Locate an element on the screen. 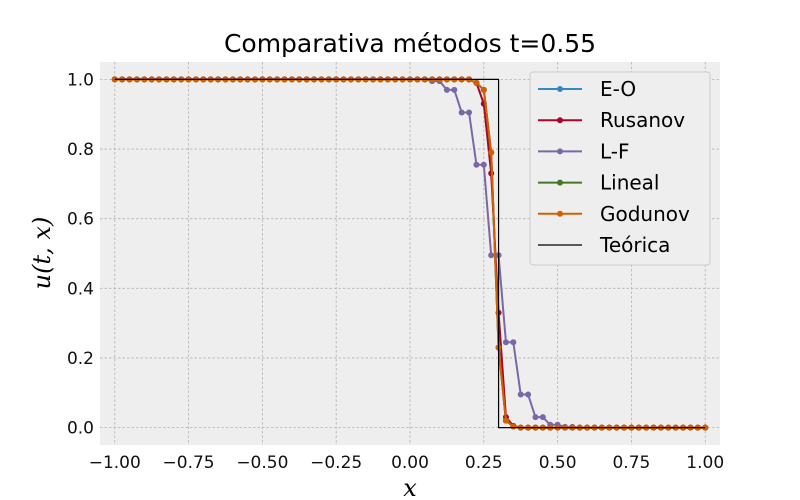 This screenshot has height=500, width=800. x-tick-label: 0.75 is located at coordinates (631, 463).